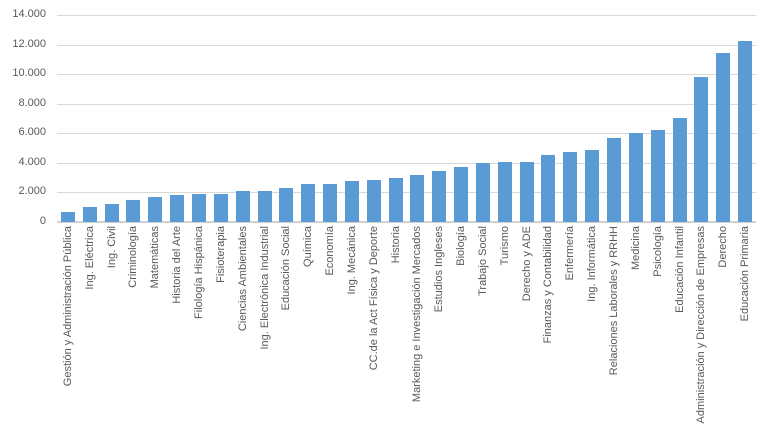 Image resolution: width=768 pixels, height=444 pixels. Describe the element at coordinates (701, 325) in the screenshot. I see `x-tick-label: Administración y Dirección de Empresas` at that location.